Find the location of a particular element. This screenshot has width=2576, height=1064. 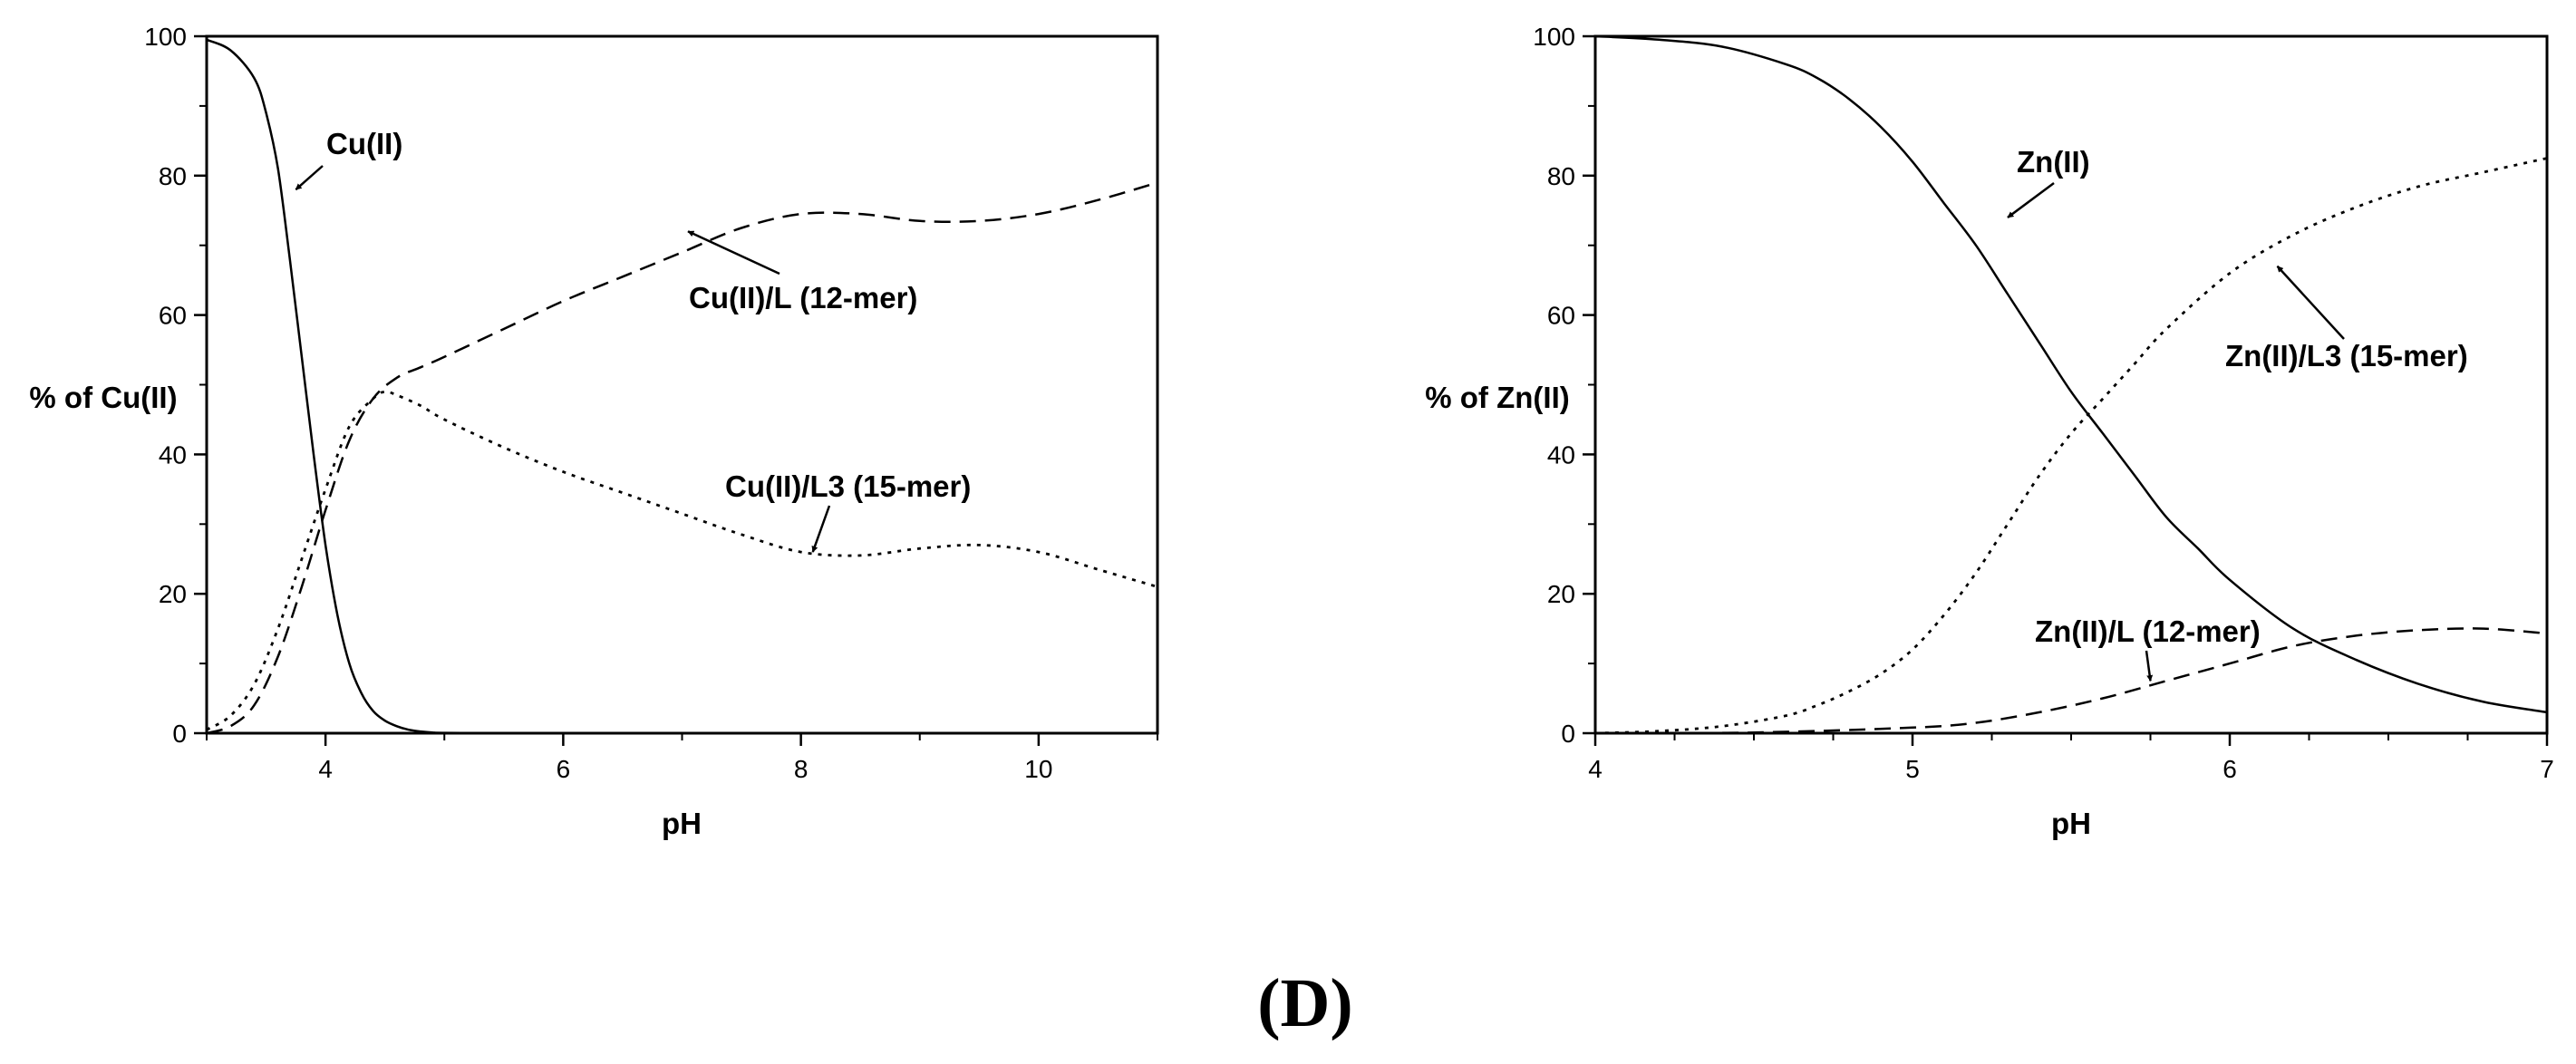

annotation-label-zn-ii: Zn(II) is located at coordinates (2053, 162).